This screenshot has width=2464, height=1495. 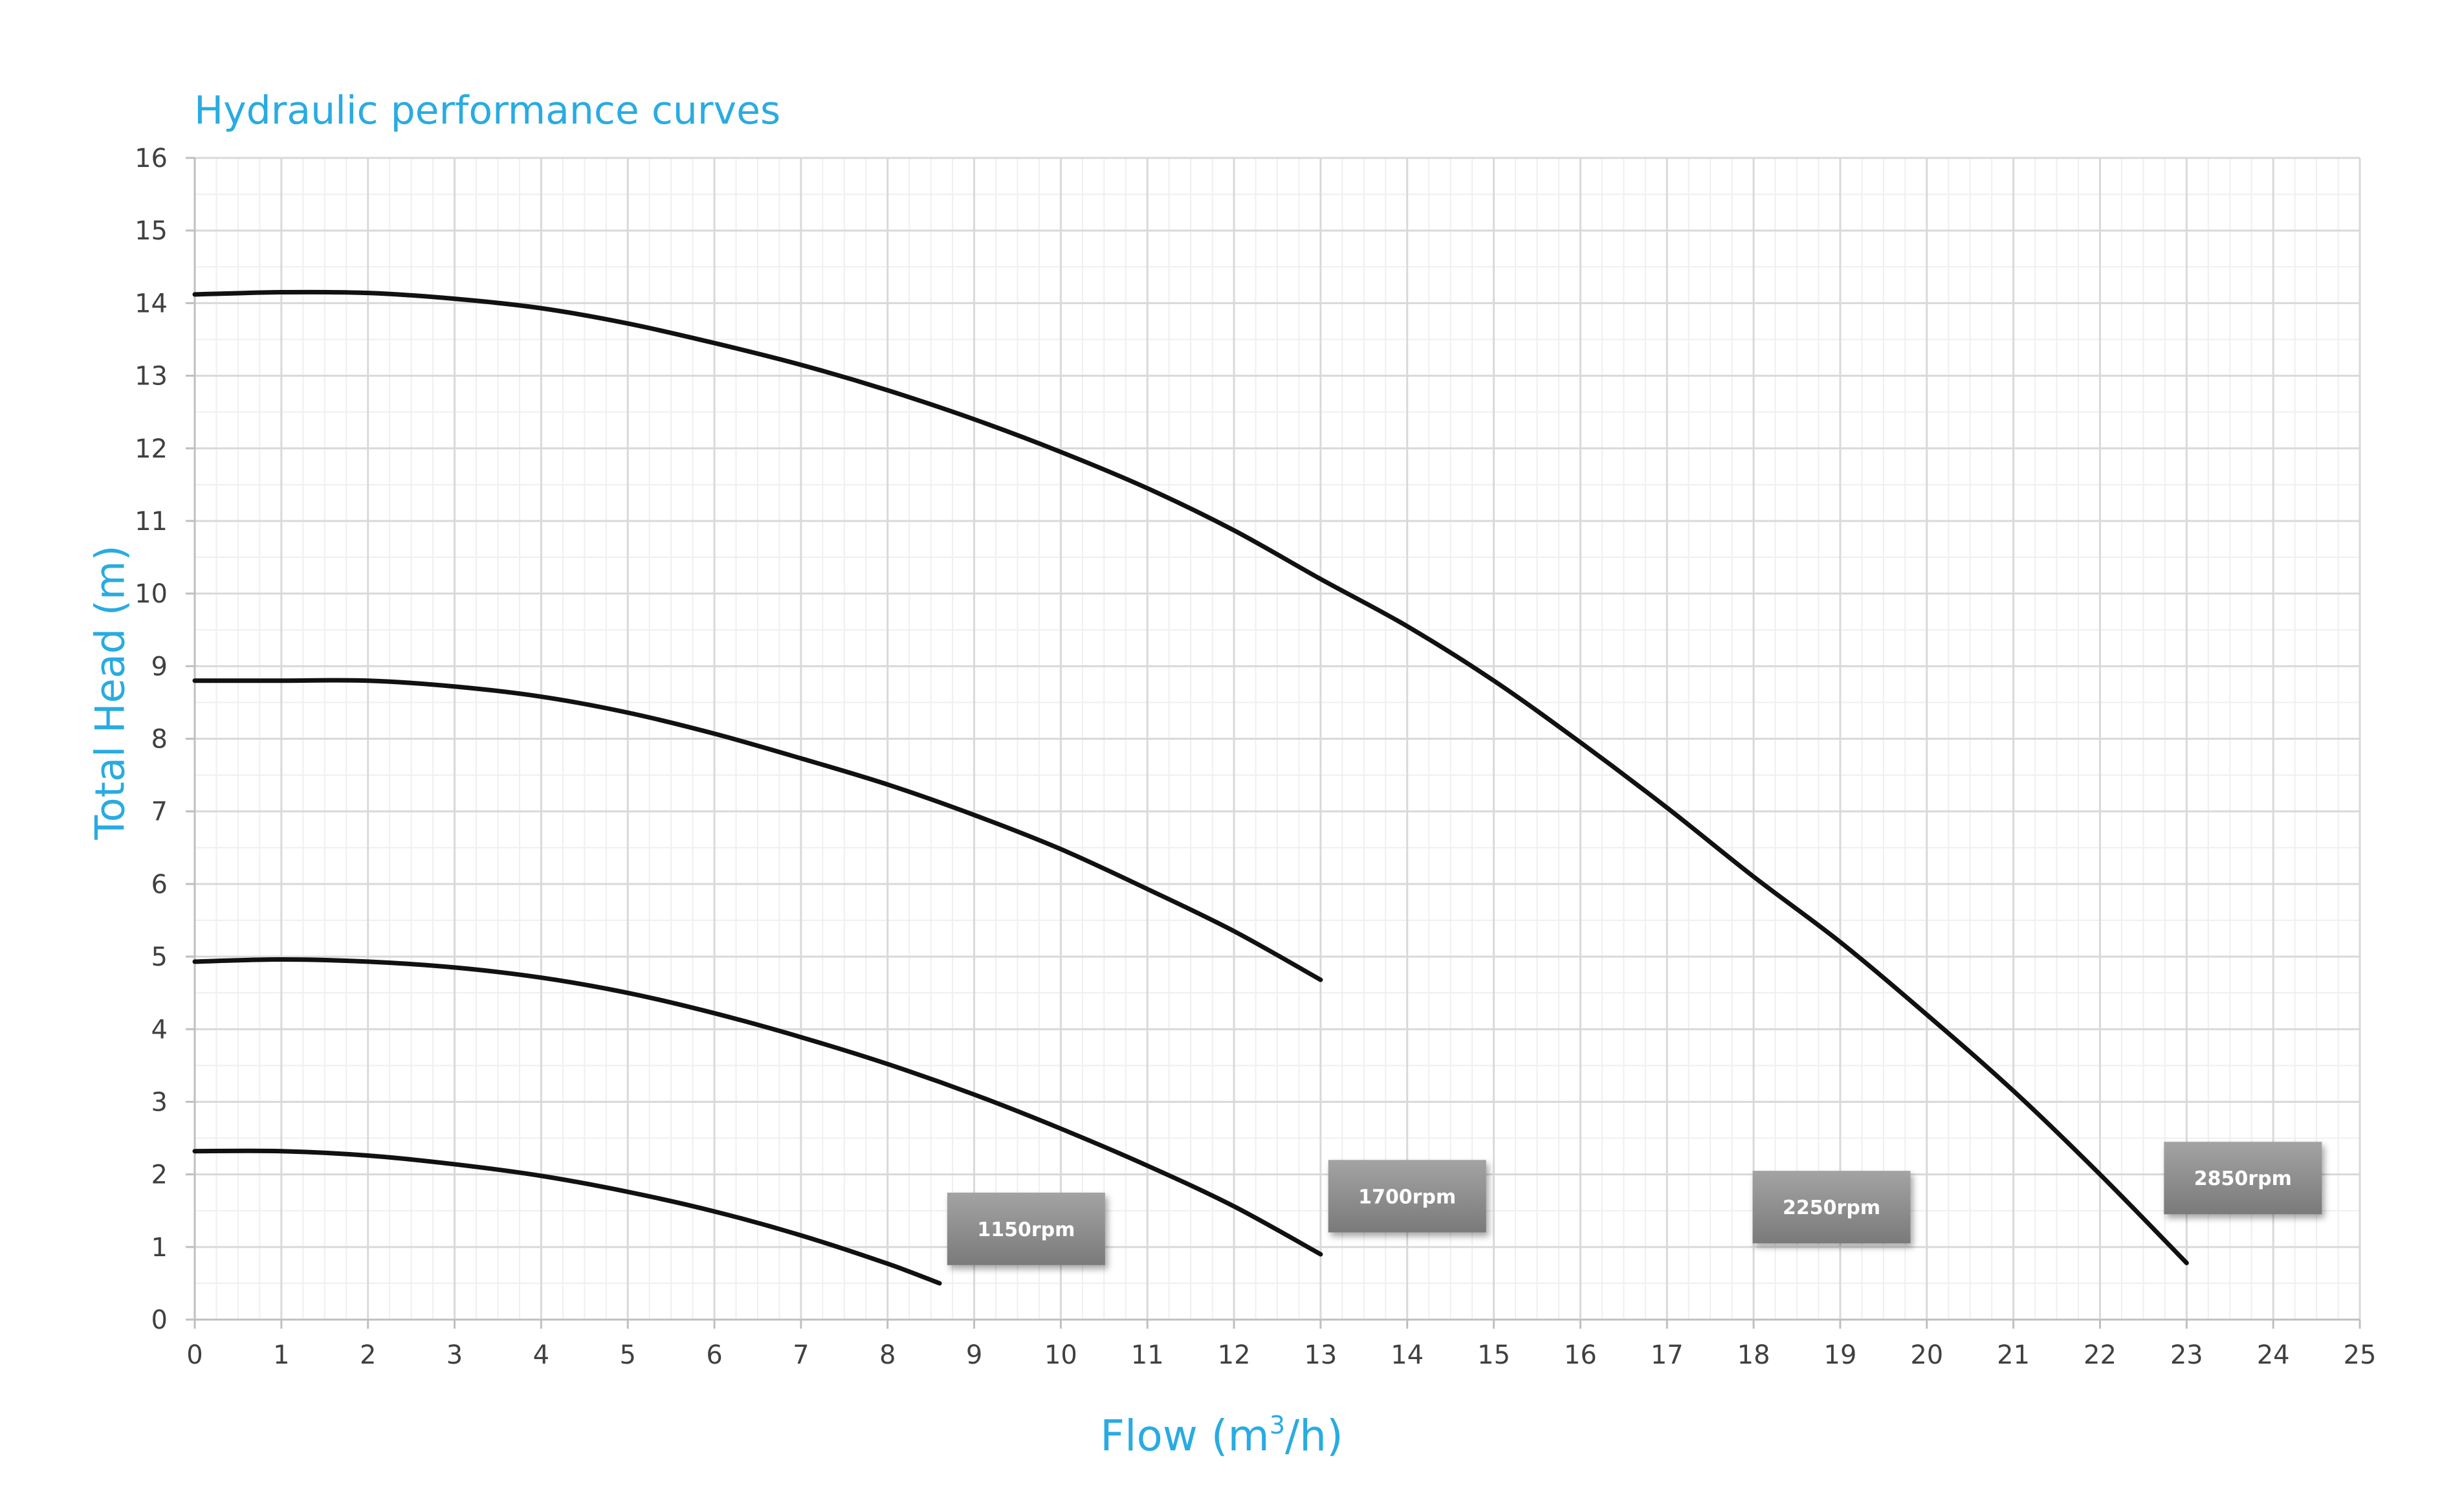 I want to click on x-tick-label: 10, so click(x=1060, y=1355).